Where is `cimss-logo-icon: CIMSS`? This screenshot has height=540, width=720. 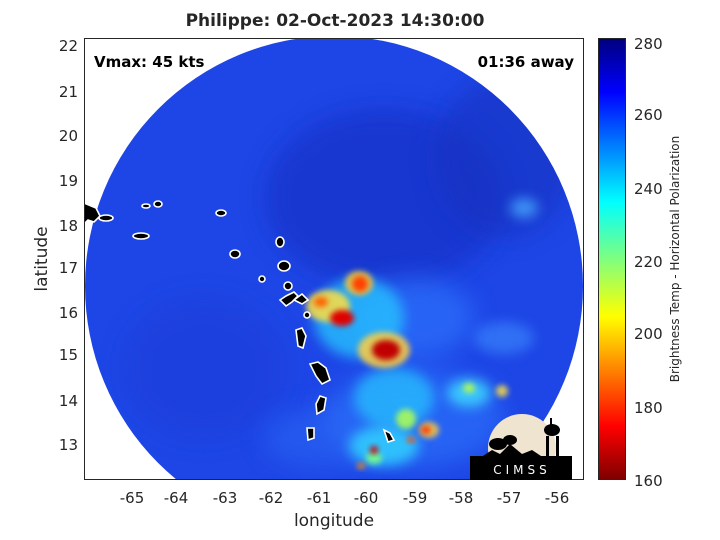
cimss-logo-icon: CIMSS is located at coordinates (521, 447).